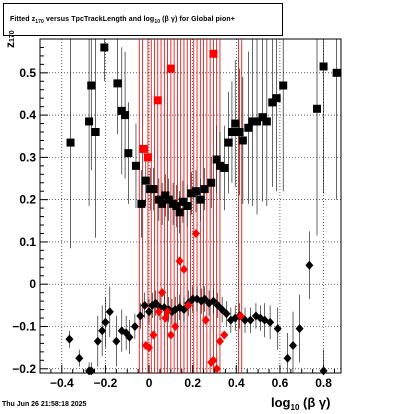  I want to click on x-tick-label: 0, so click(149, 383).